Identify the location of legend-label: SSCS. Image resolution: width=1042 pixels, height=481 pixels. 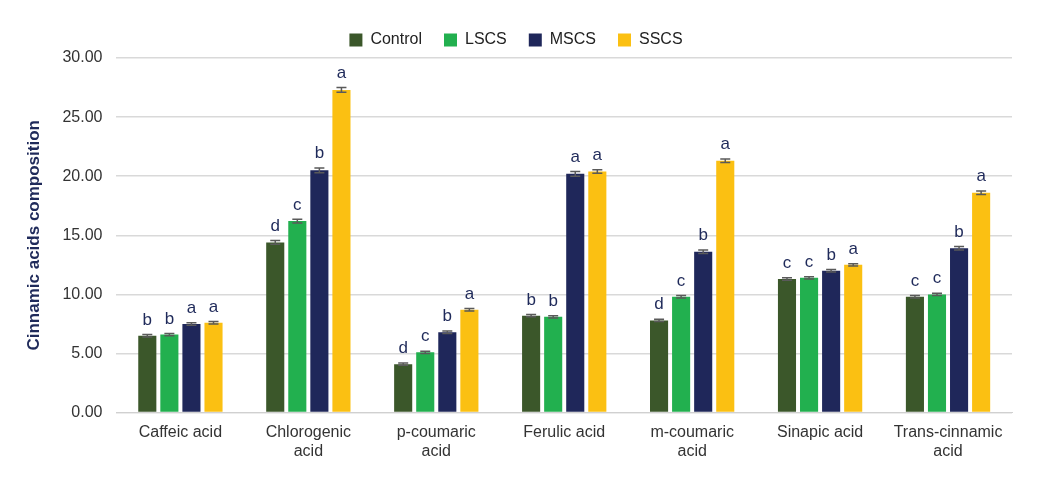
(661, 39).